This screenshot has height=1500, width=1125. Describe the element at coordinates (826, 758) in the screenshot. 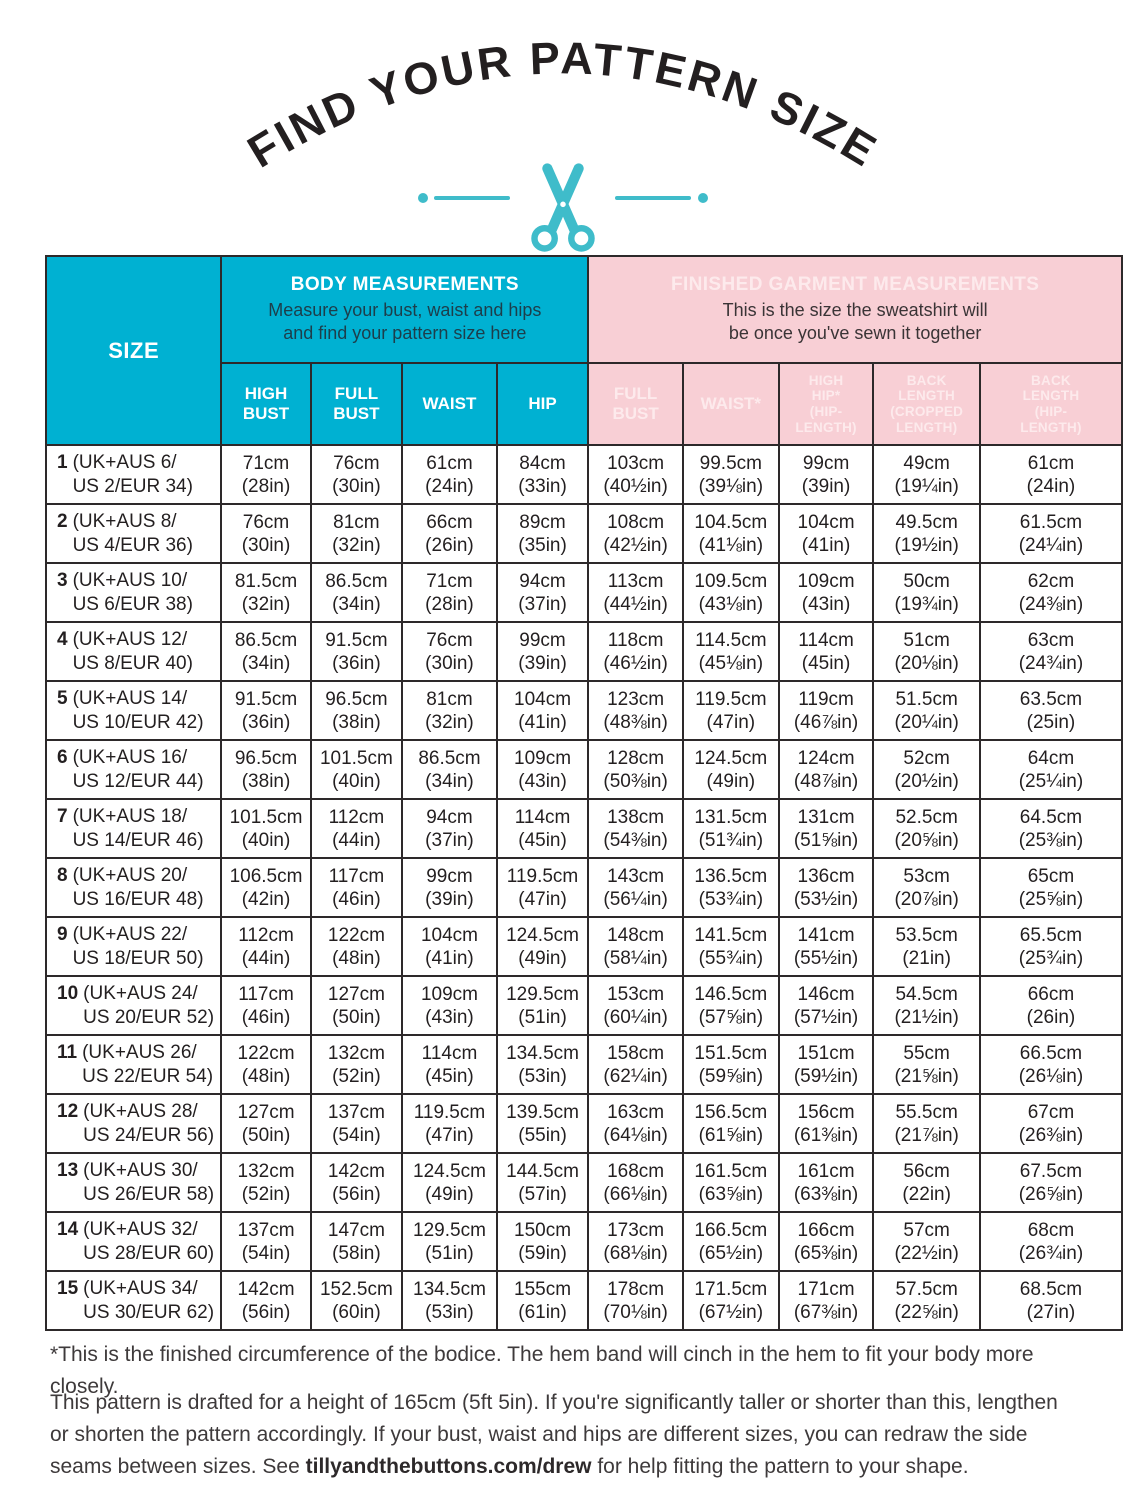

I see `measurement-cm: 124cm` at that location.